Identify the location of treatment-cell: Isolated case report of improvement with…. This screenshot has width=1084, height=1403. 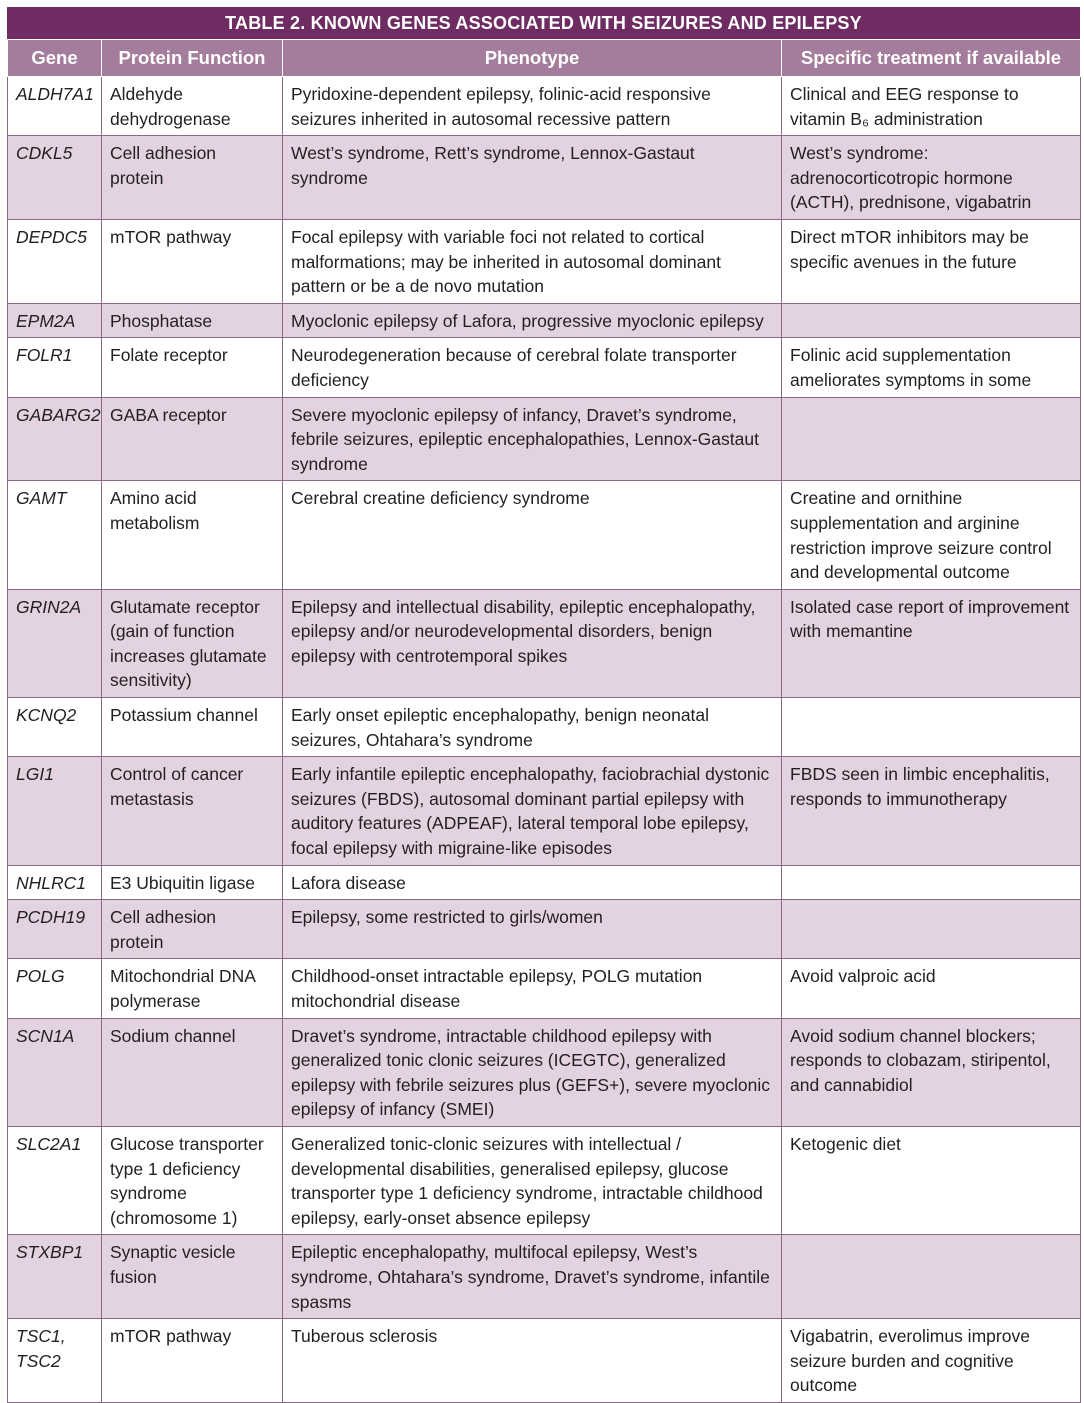
(931, 643).